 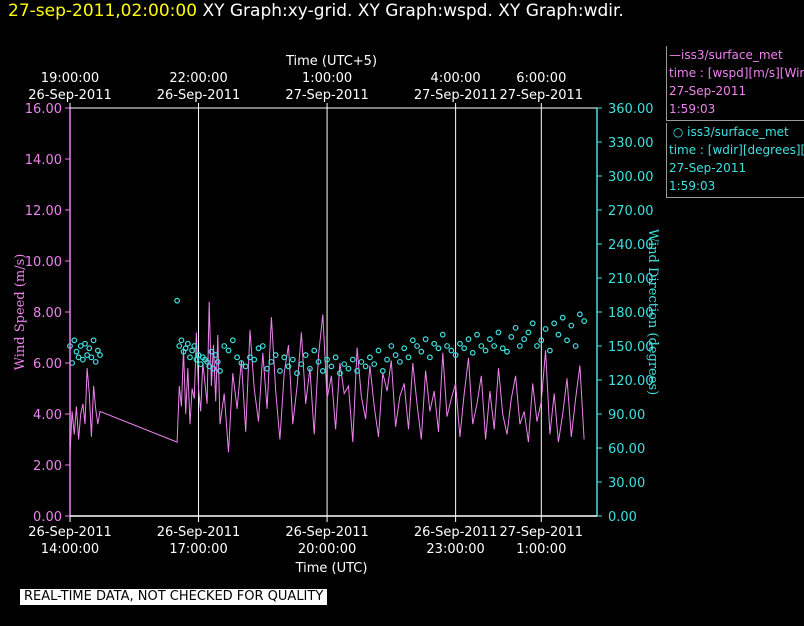 I want to click on y-left-tick-label: 14.00, so click(x=43, y=160).